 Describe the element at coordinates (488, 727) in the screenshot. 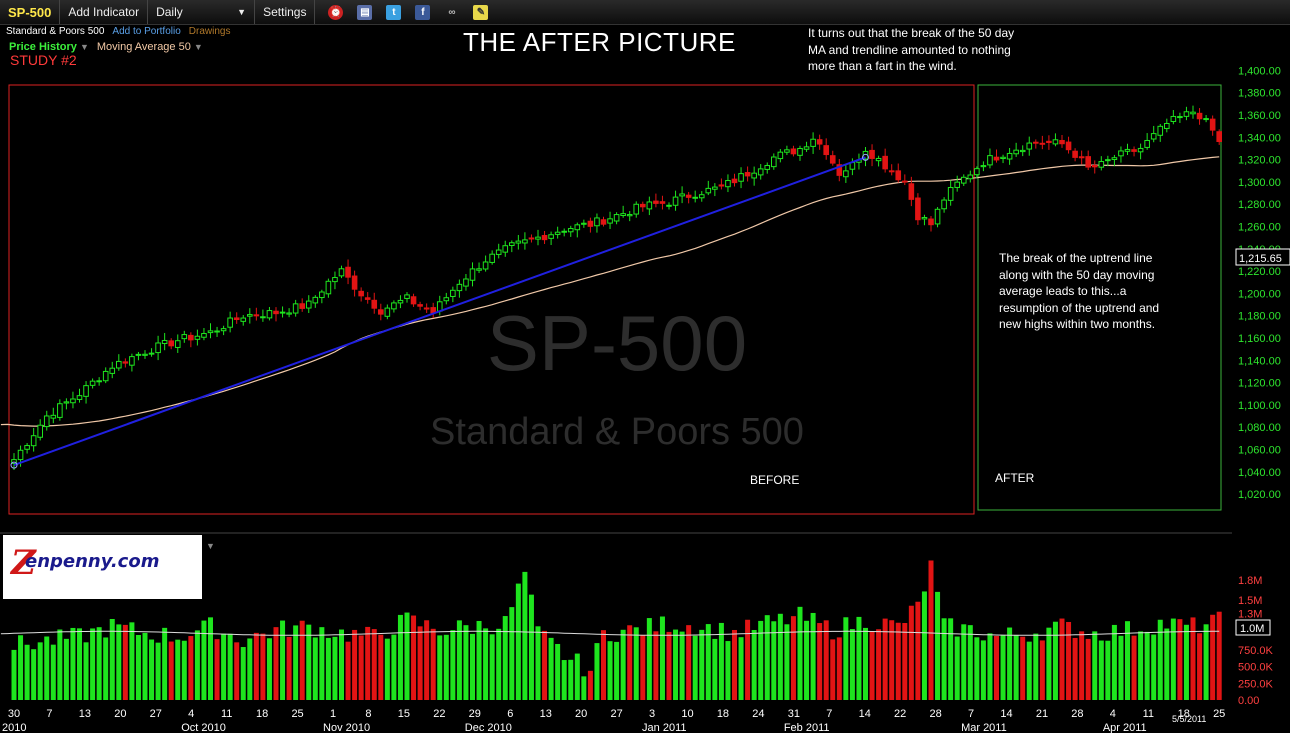

I see `month-label: Dec 2010` at that location.